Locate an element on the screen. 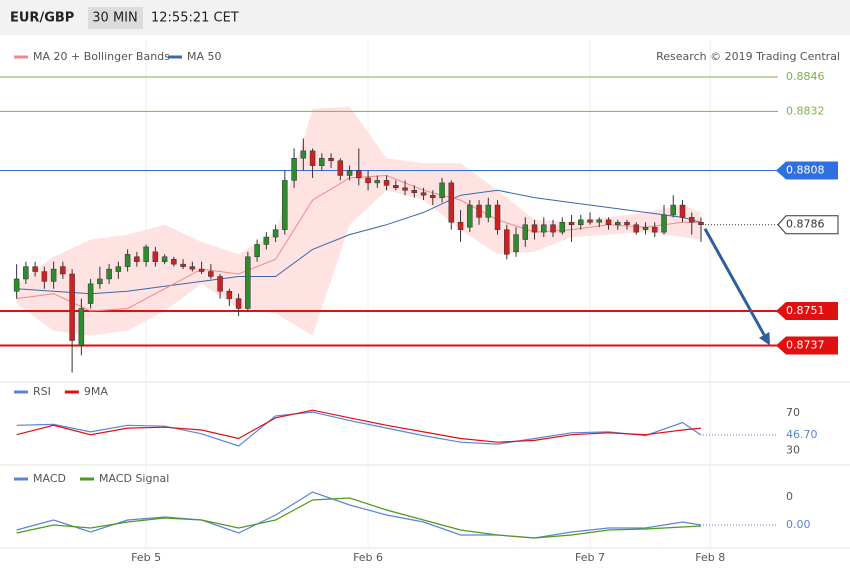 This screenshot has height=576, width=850. timeframe-box is located at coordinates (115, 18).